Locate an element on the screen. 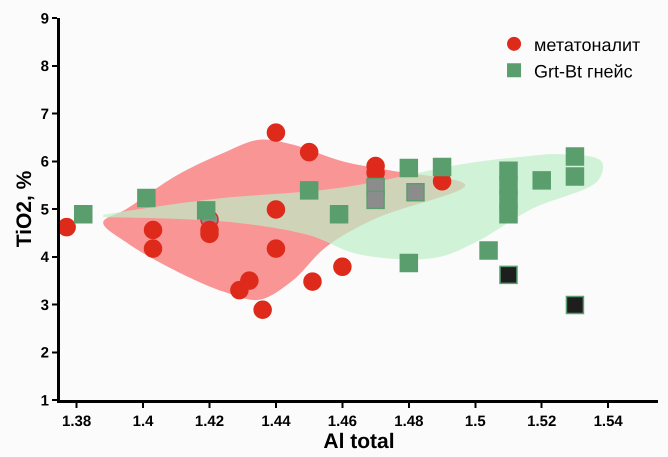  x-tick-label: 1.42 is located at coordinates (209, 421).